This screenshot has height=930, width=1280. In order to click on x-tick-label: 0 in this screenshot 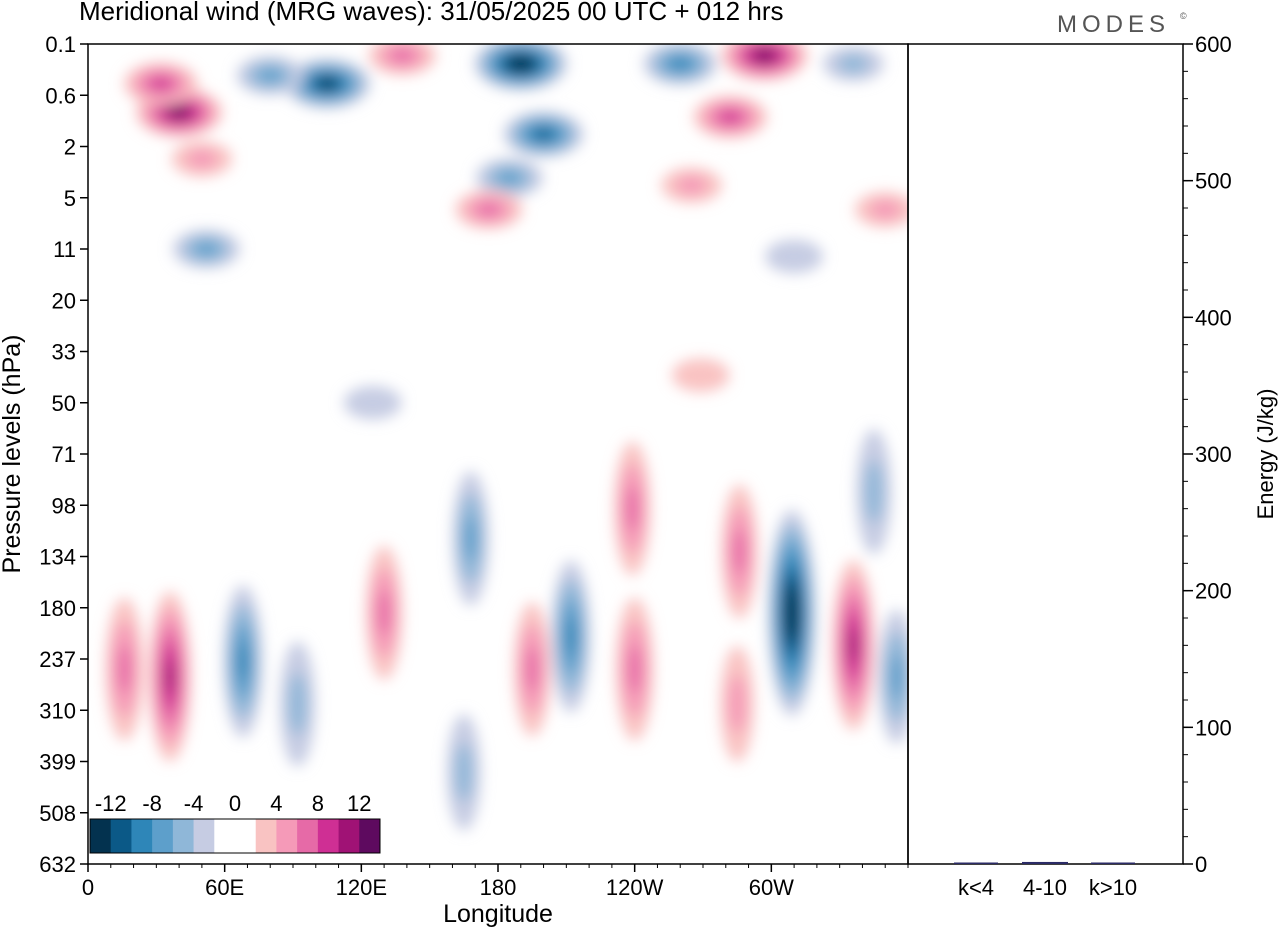, I will do `click(88, 887)`.